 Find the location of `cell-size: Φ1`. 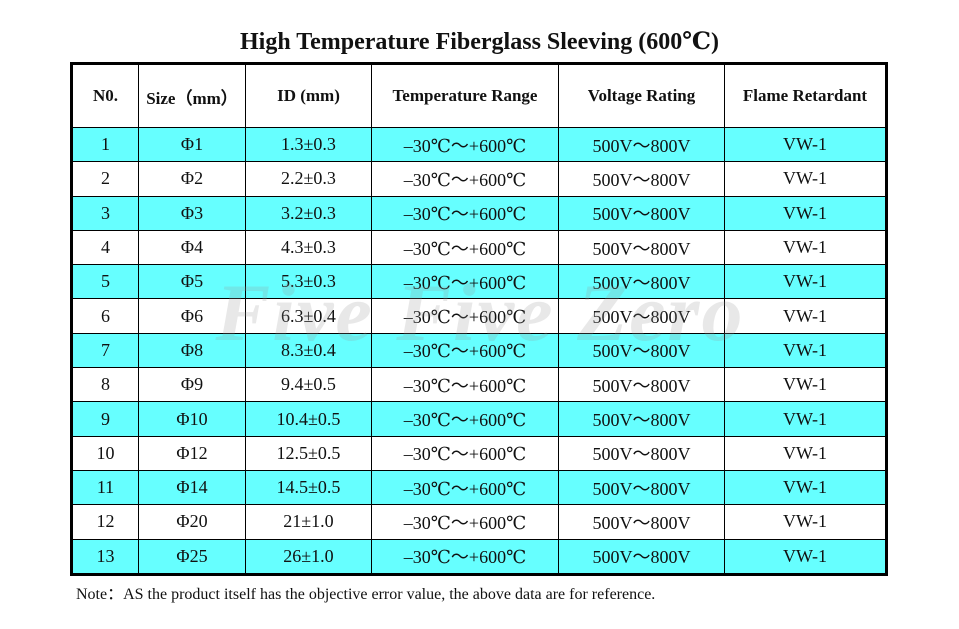

cell-size: Φ1 is located at coordinates (192, 144).